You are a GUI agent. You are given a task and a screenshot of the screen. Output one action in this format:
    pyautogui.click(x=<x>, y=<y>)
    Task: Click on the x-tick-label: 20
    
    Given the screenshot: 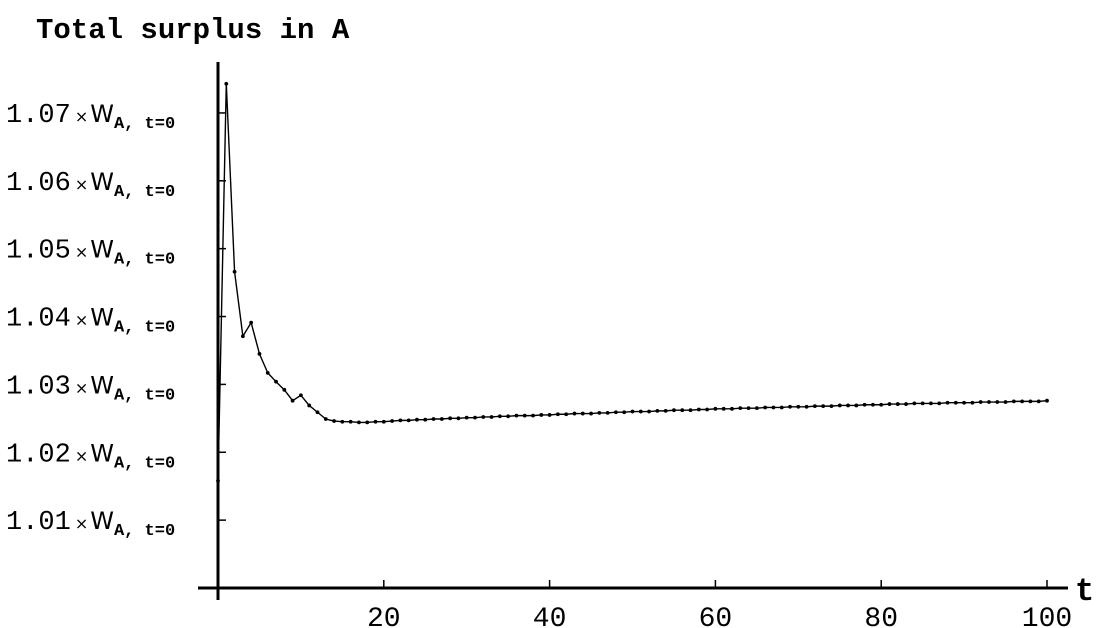 What is the action you would take?
    pyautogui.click(x=384, y=616)
    